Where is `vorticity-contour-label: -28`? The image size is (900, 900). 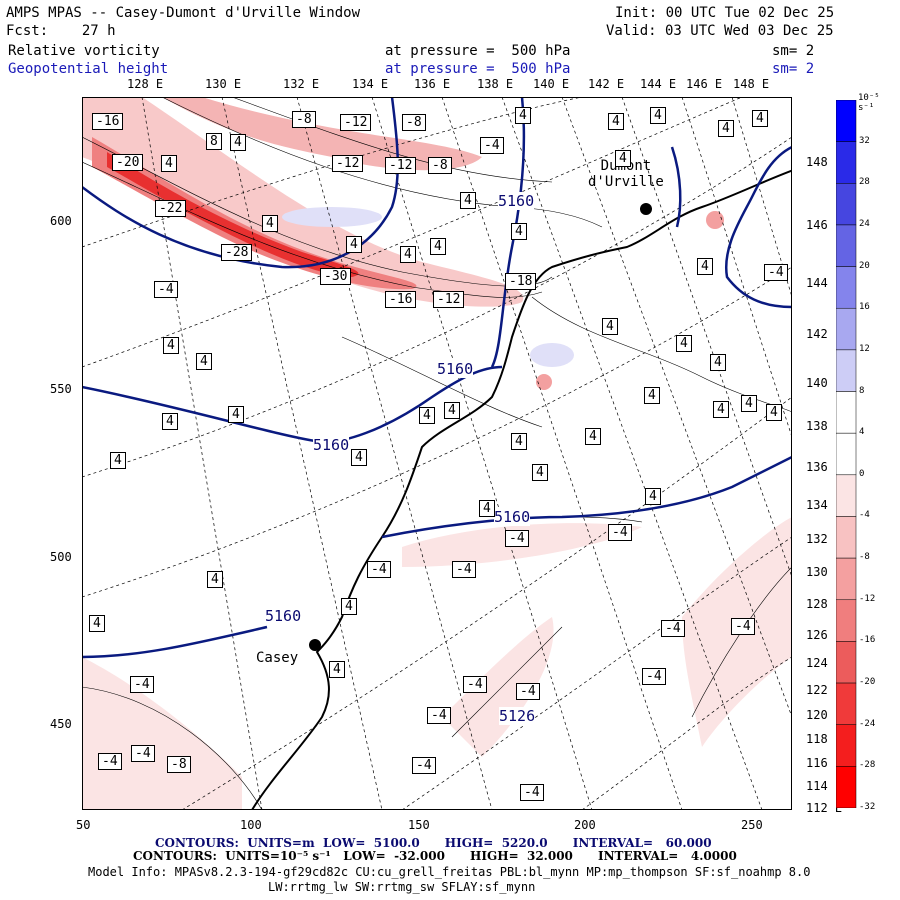
vorticity-contour-label: -28 is located at coordinates (237, 252).